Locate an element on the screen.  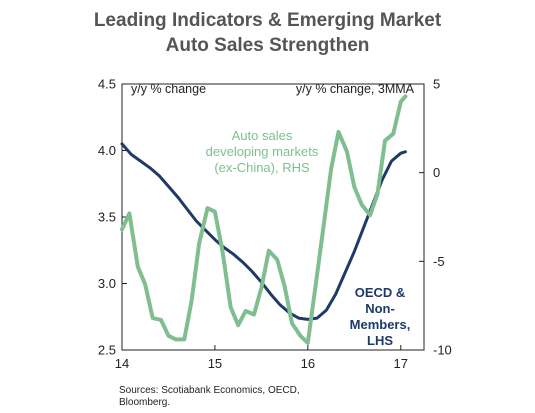
auto-sales-series-label: Auto sales is located at coordinates (262, 135).